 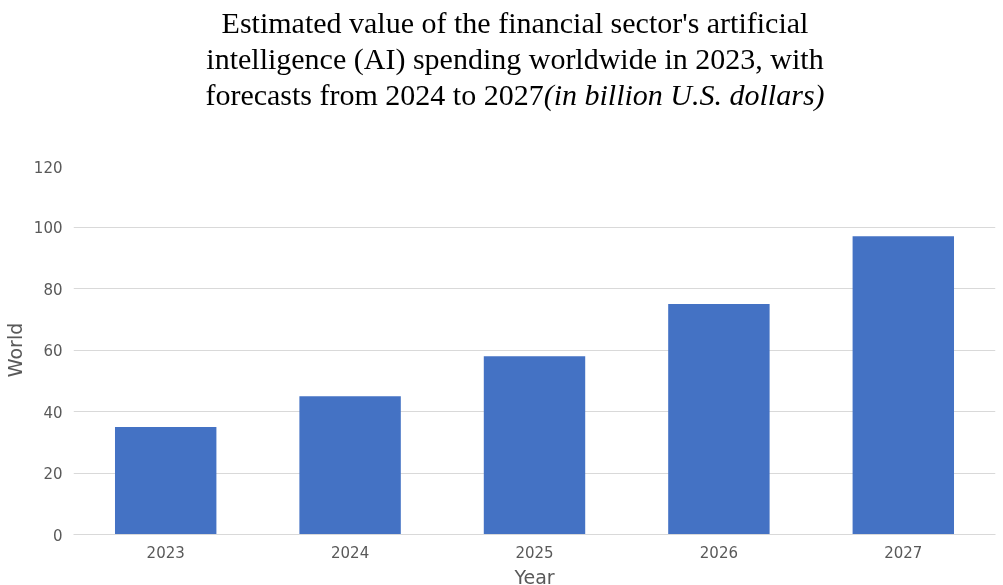 I want to click on y-tick-label: 120, so click(x=48, y=167).